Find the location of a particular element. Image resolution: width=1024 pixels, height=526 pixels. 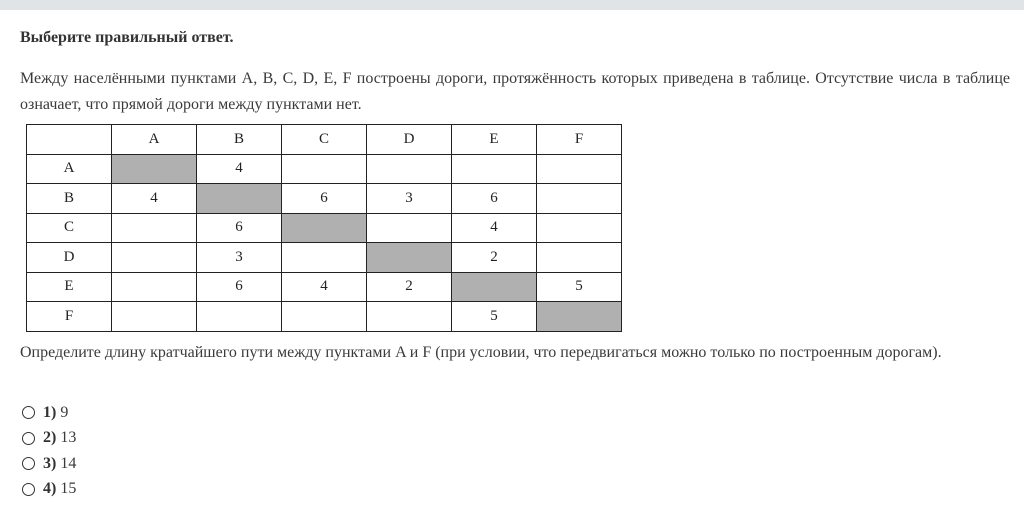

header-cell: E is located at coordinates (494, 139).